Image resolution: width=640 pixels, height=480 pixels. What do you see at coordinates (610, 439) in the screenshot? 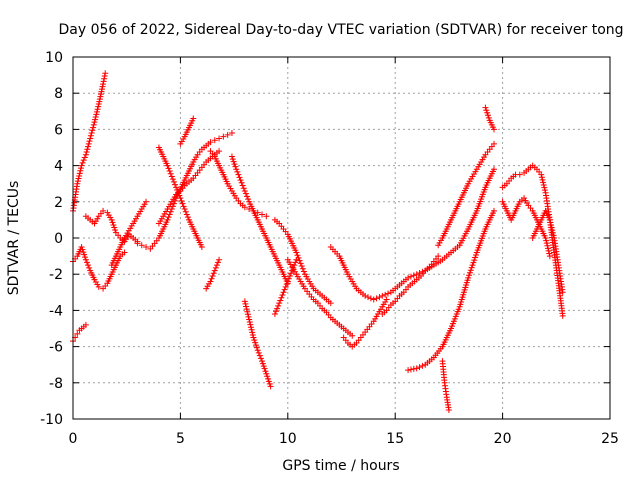
I see `x-tick-label: 25` at bounding box center [610, 439].